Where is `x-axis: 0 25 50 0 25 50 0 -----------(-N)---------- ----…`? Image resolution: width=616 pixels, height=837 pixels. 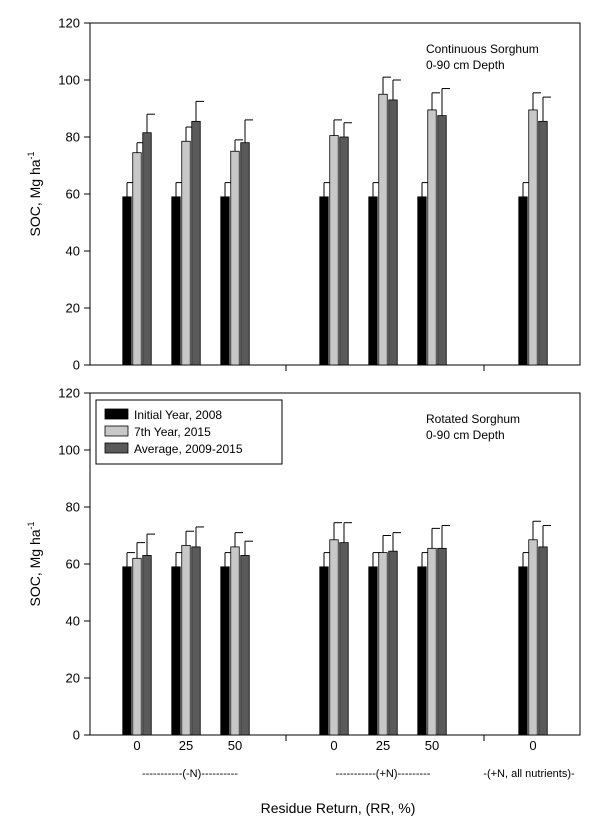 x-axis: 0 25 50 0 25 50 0 -----------(-N)---------- ----… is located at coordinates (354, 777).